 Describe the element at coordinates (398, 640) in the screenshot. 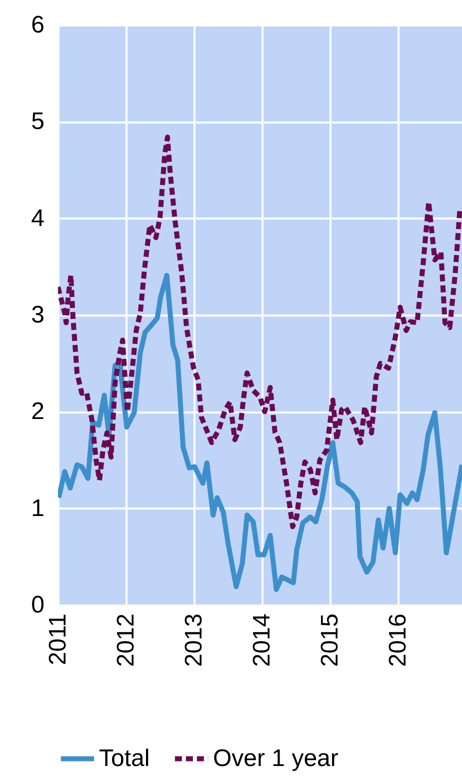

I see `x-tick-label: 2016` at that location.